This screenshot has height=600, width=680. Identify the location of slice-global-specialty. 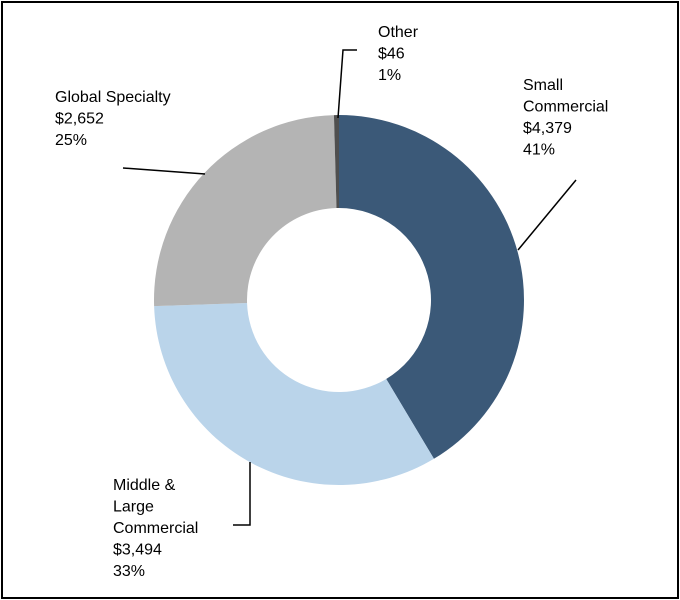
(245, 211).